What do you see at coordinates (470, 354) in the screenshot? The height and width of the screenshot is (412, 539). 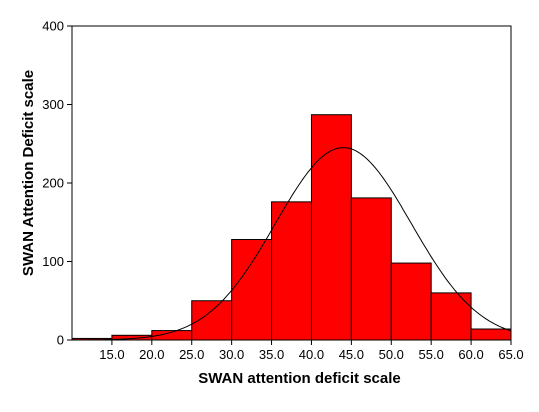 I see `x-tick-label: 60.0` at bounding box center [470, 354].